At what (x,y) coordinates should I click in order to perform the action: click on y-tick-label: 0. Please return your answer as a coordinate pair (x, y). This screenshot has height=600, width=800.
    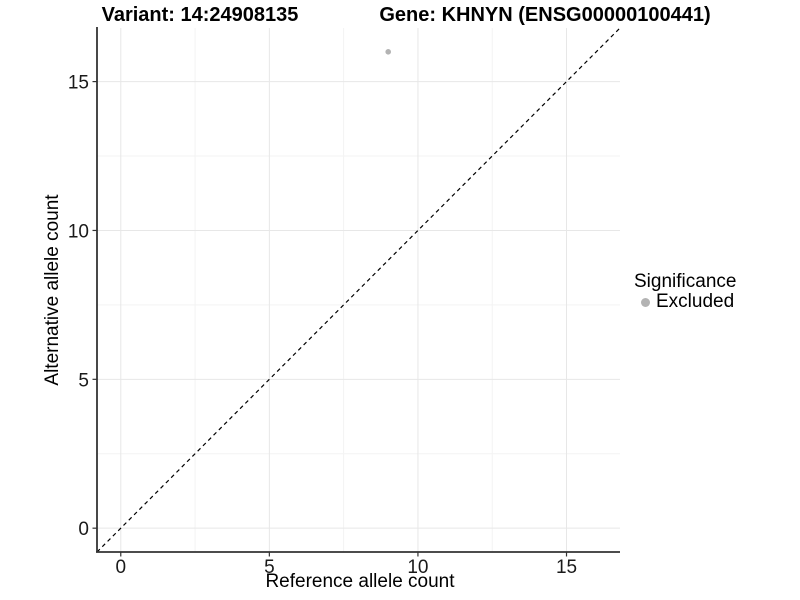
    Looking at the image, I should click on (83, 529).